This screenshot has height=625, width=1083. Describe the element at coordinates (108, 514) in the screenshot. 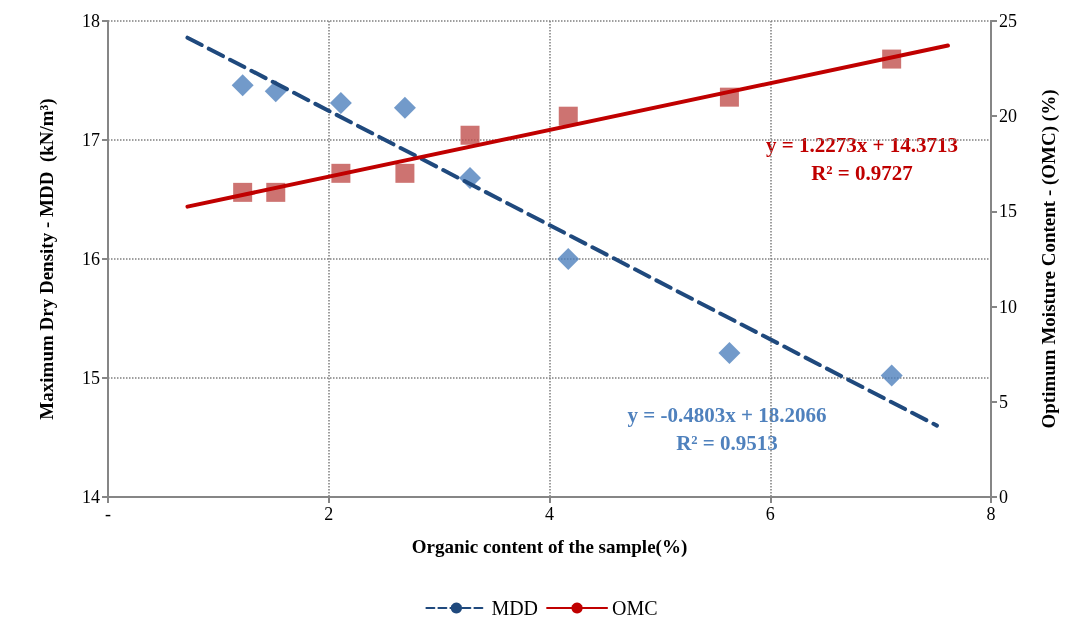

I see `x-tick-label: -` at that location.